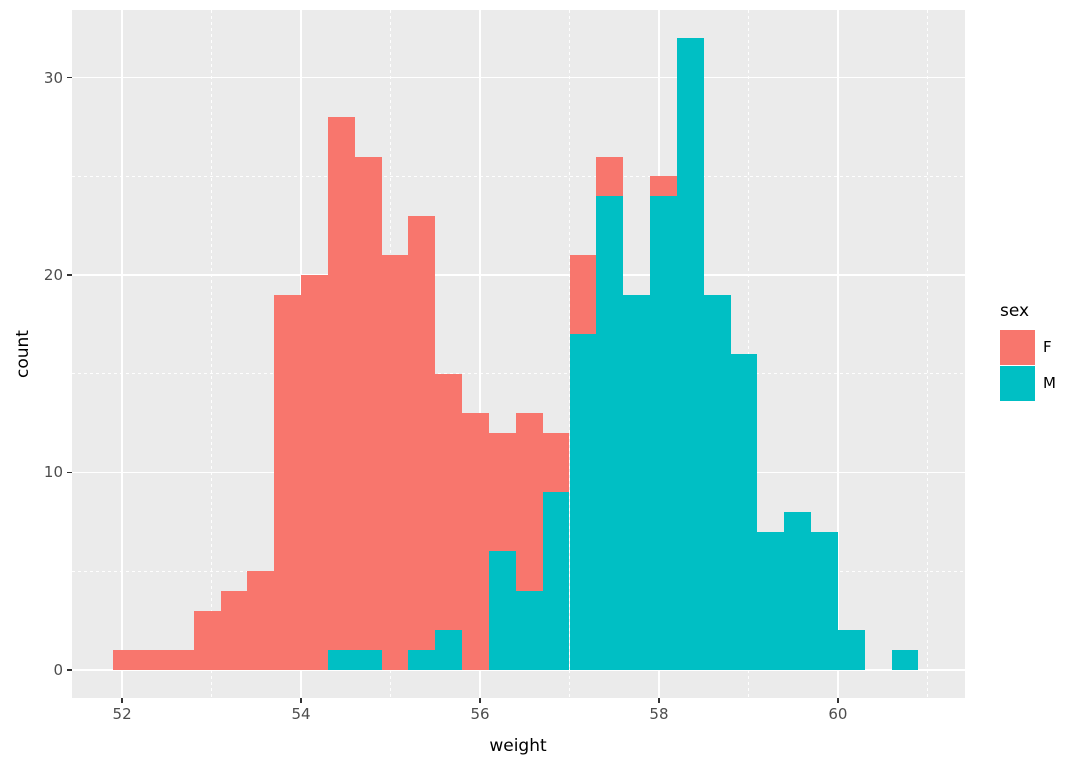 The height and width of the screenshot is (771, 1080). Describe the element at coordinates (53, 472) in the screenshot. I see `y-tick-label: 10` at that location.